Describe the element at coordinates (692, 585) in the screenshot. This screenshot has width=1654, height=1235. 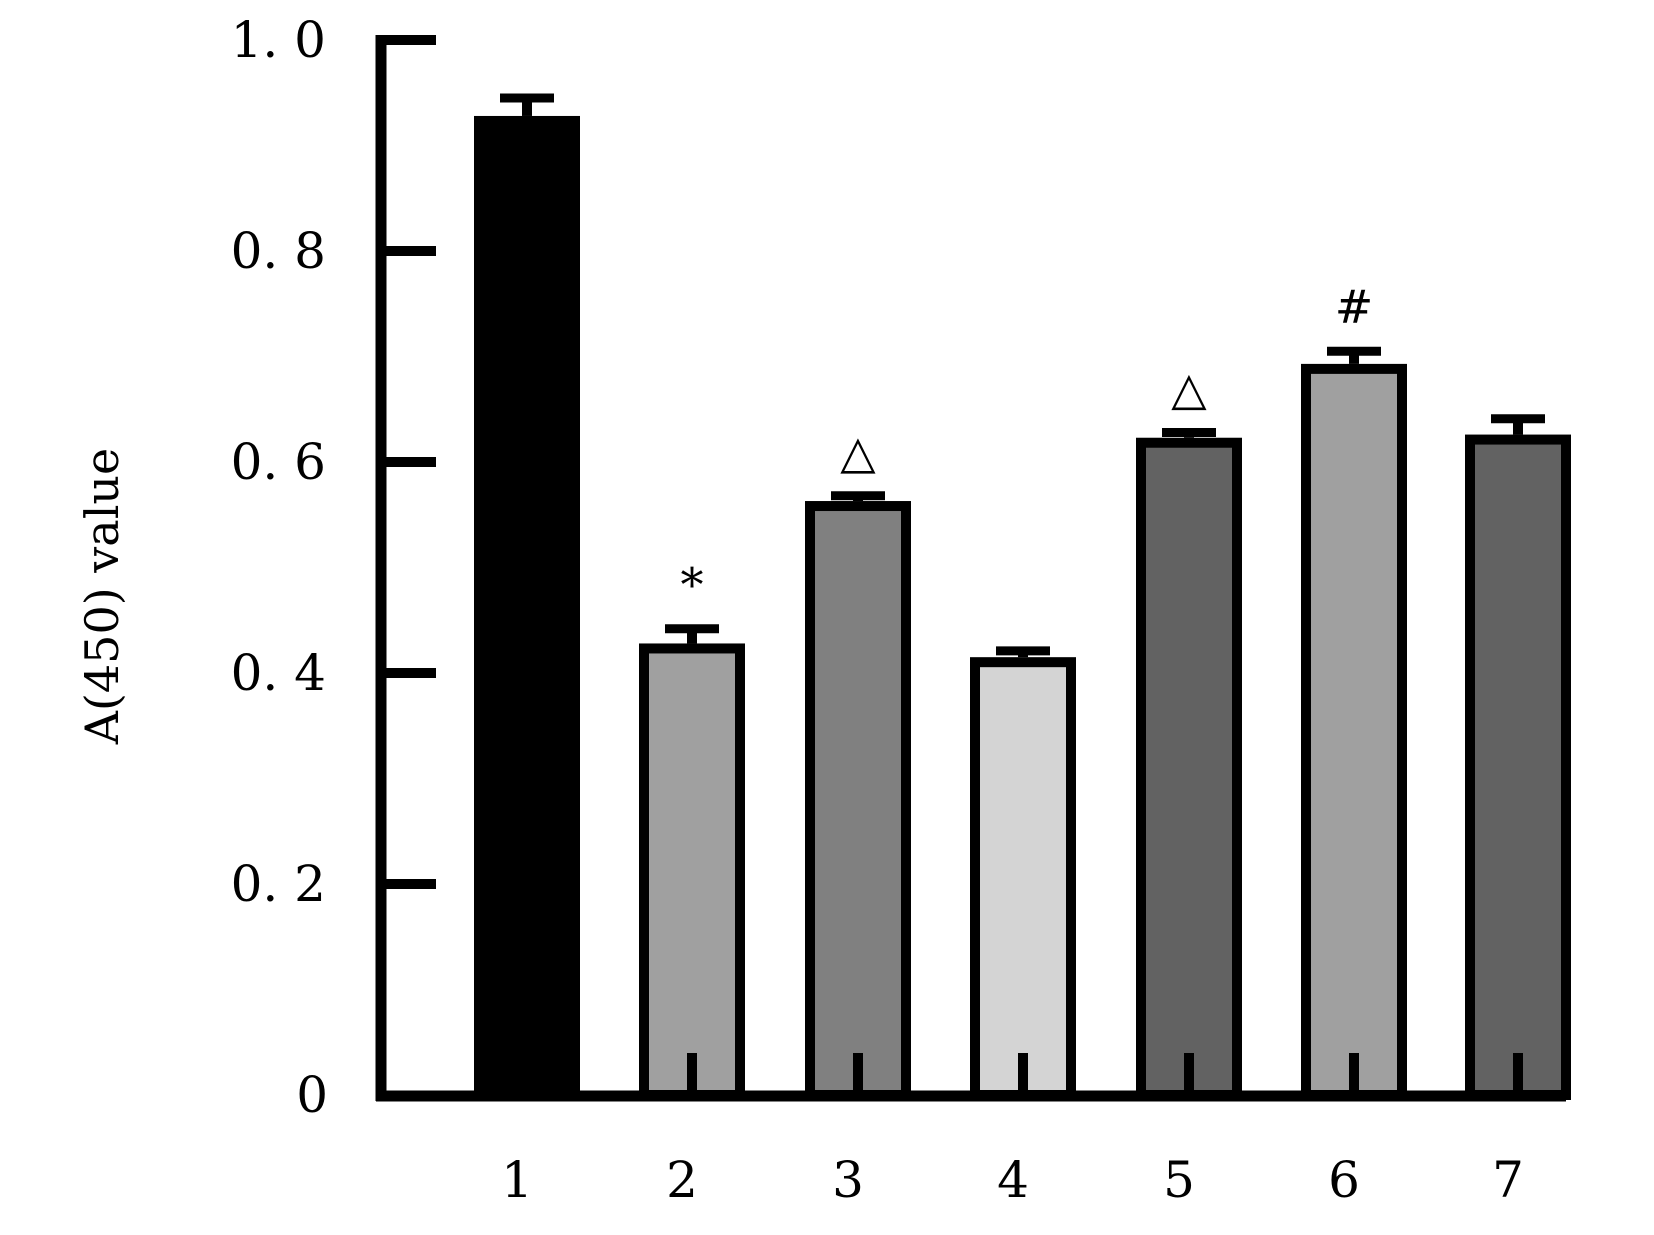
I see `significance-mark-2: *` at that location.